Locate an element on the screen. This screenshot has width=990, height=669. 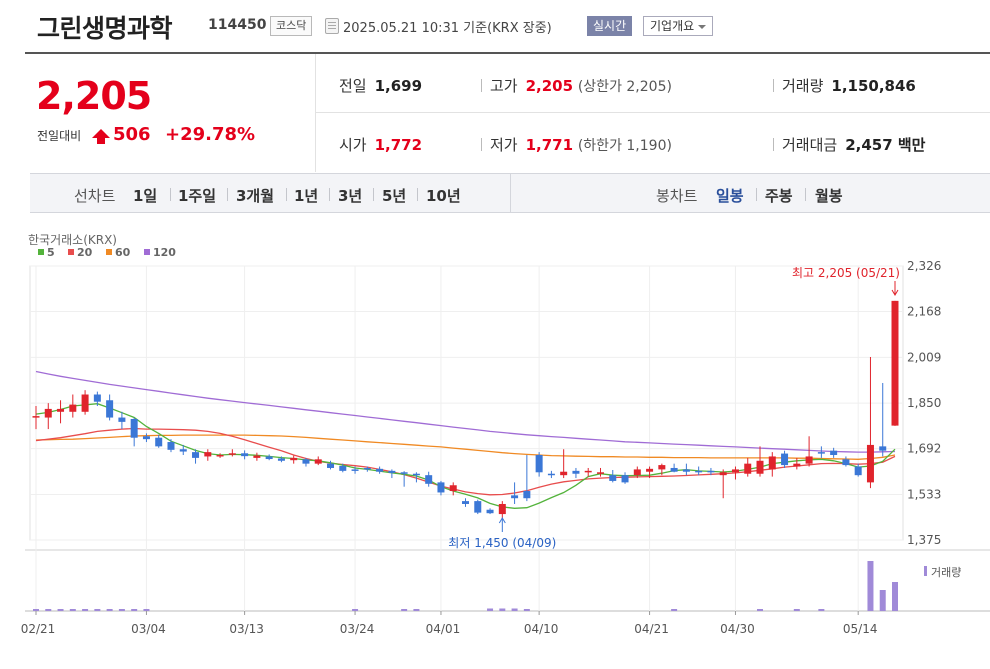
chart-period-tabs: 선차트 1일 1주일 3개월 1년 3년 5년 10년 봉차트 일봉 주봉 월봉 is located at coordinates (510, 193).